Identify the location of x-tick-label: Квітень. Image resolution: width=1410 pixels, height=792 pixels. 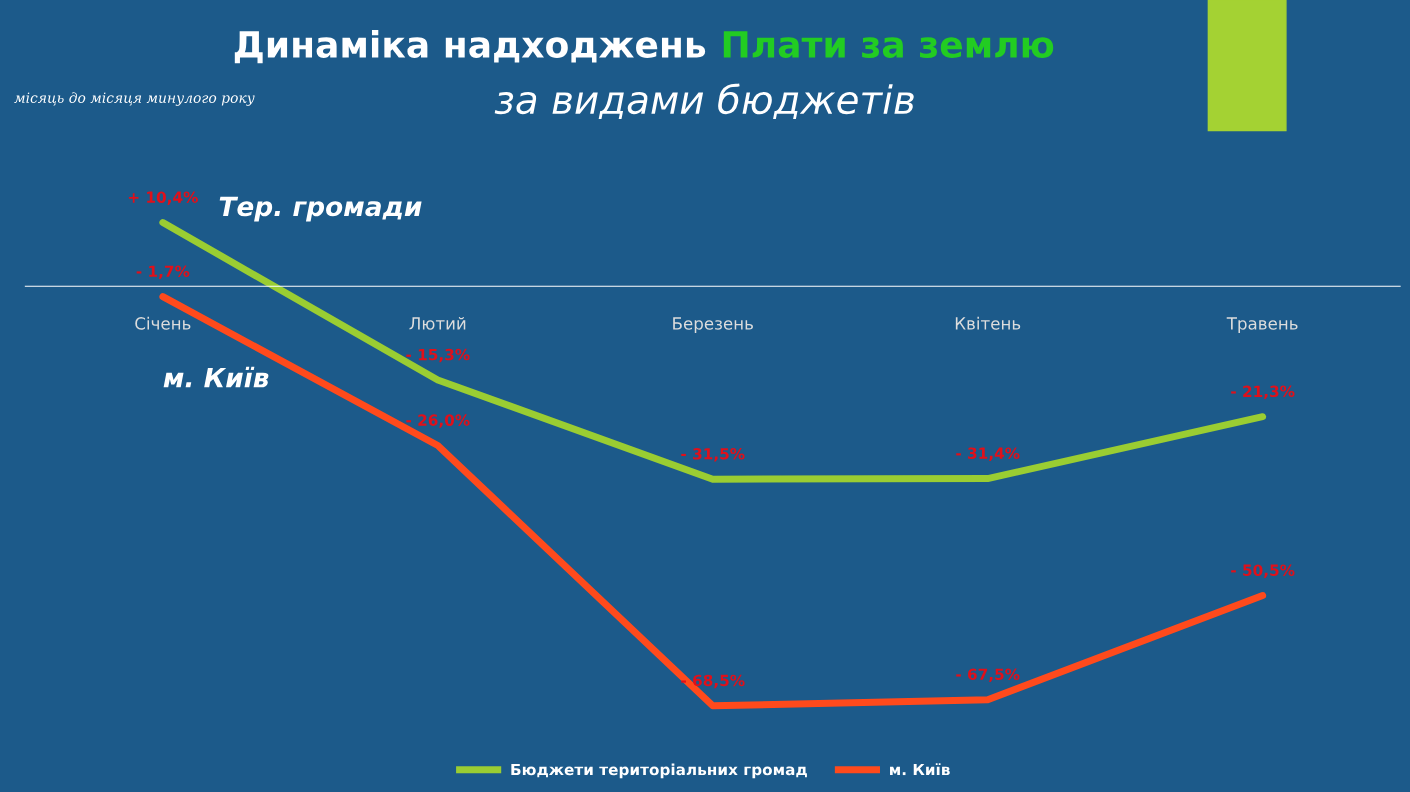
(988, 323).